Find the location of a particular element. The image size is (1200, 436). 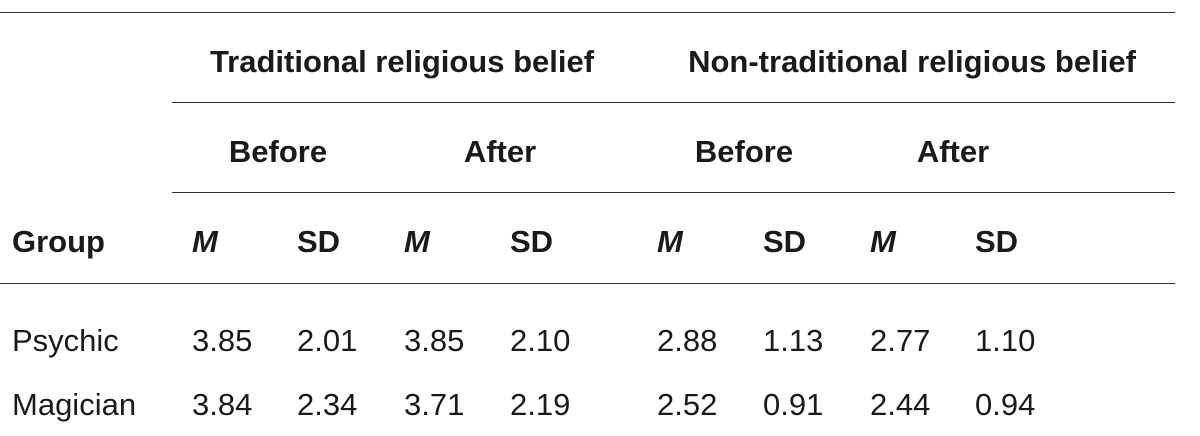

table-cell: 3.71 is located at coordinates (434, 404).